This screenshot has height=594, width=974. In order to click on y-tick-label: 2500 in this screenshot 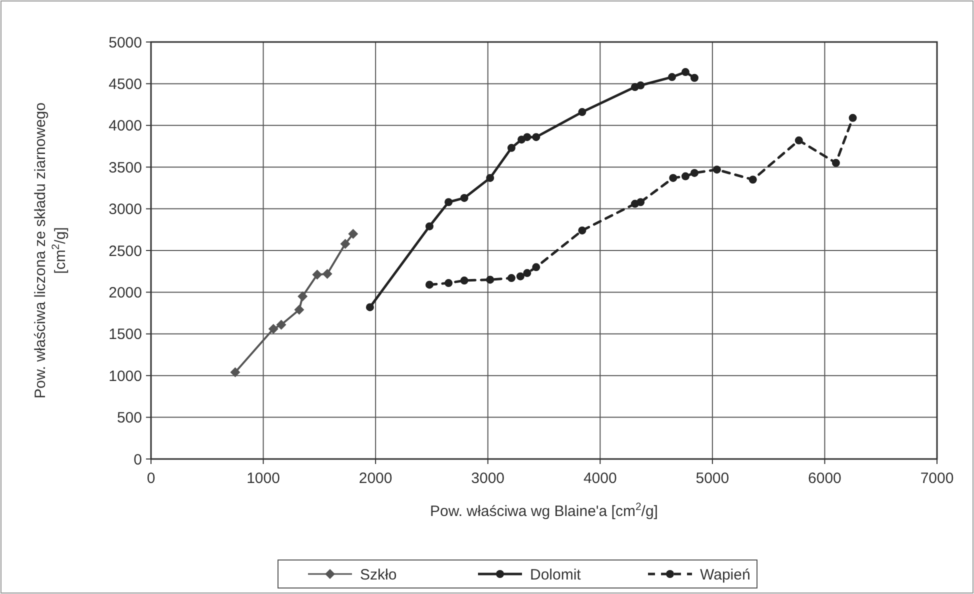, I will do `click(125, 251)`.